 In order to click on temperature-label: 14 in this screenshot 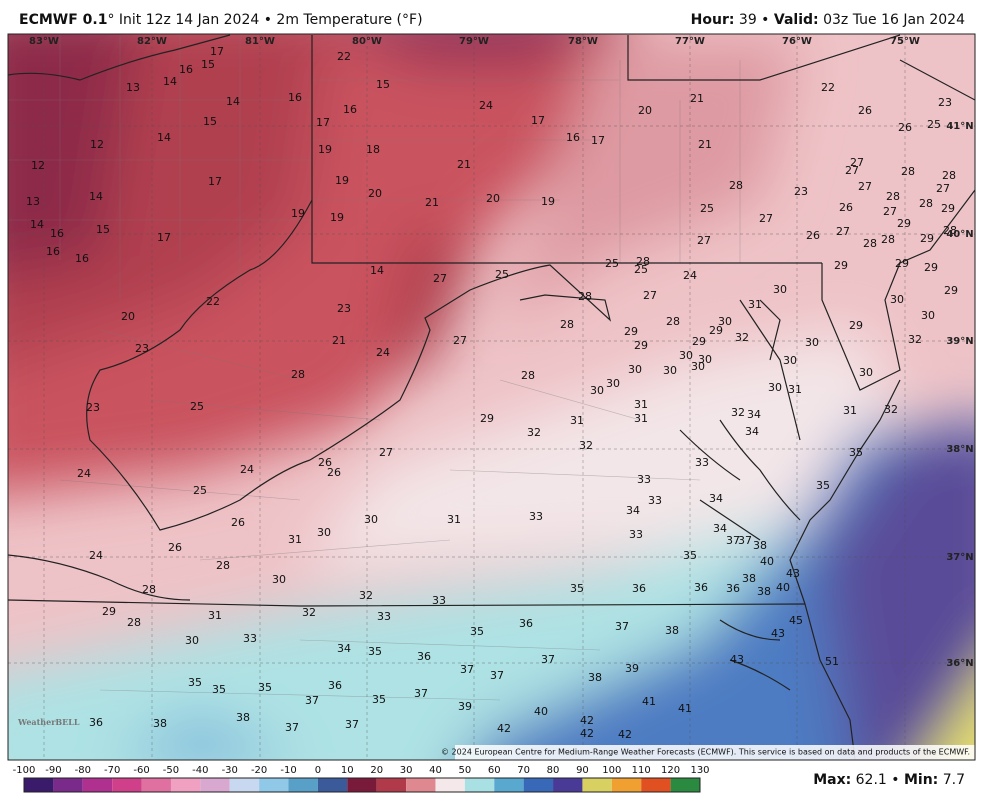, I will do `click(233, 101)`.